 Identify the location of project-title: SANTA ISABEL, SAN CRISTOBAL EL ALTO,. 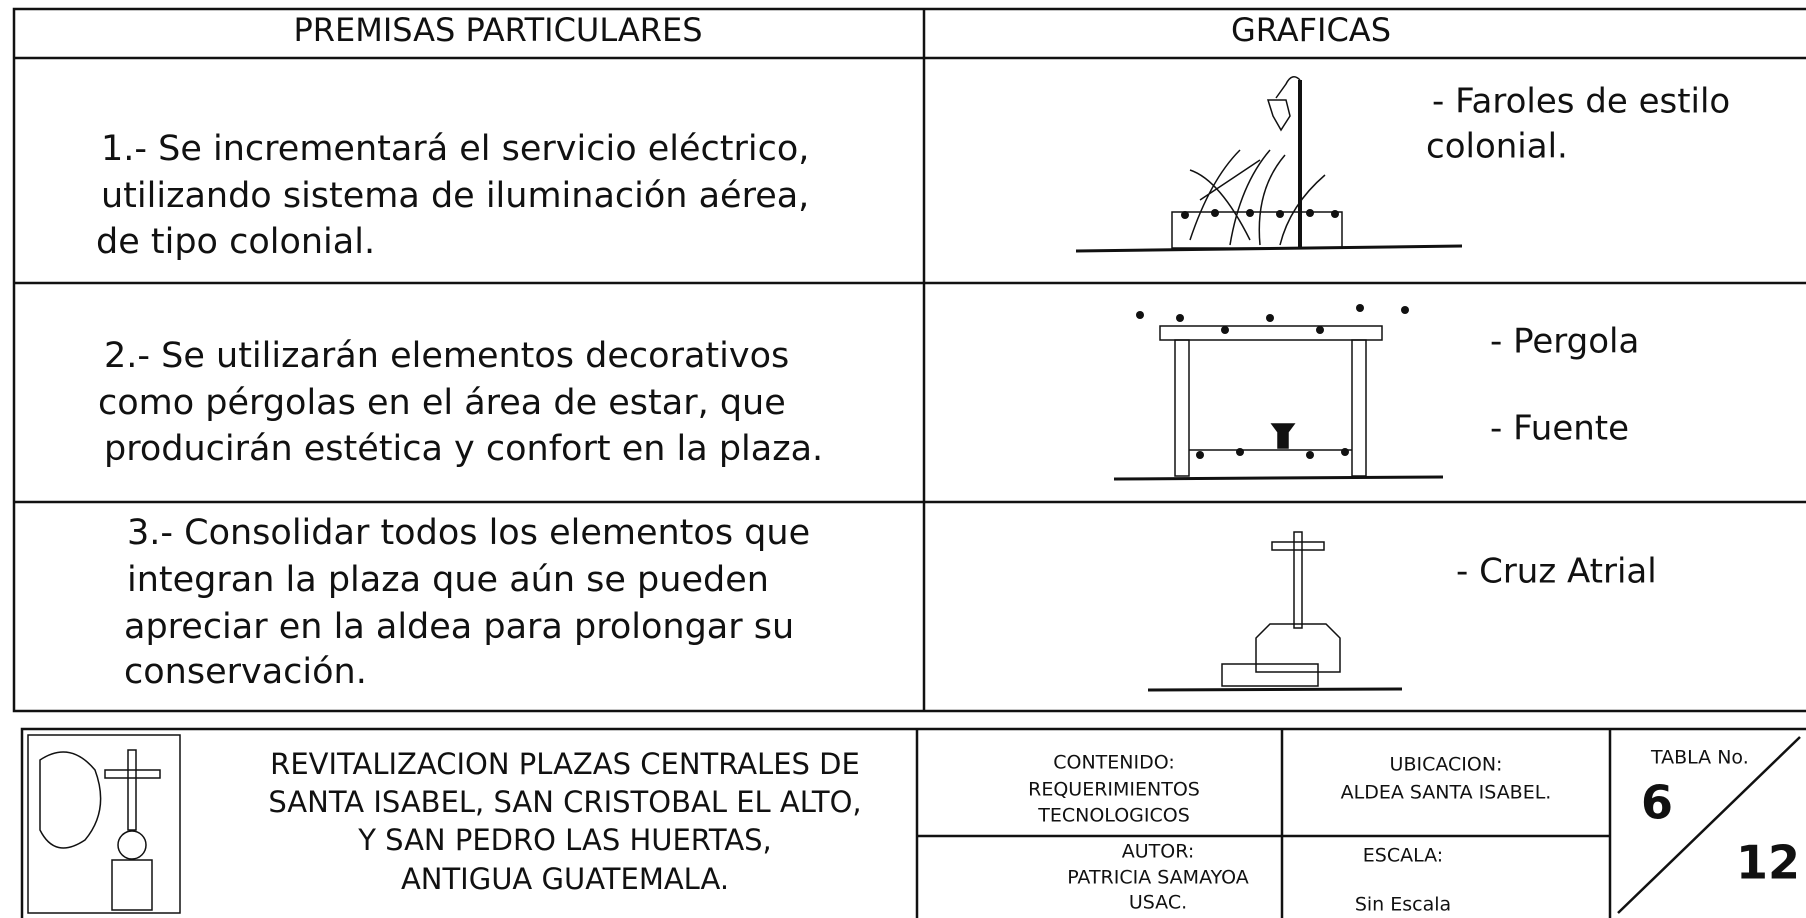
(564, 802).